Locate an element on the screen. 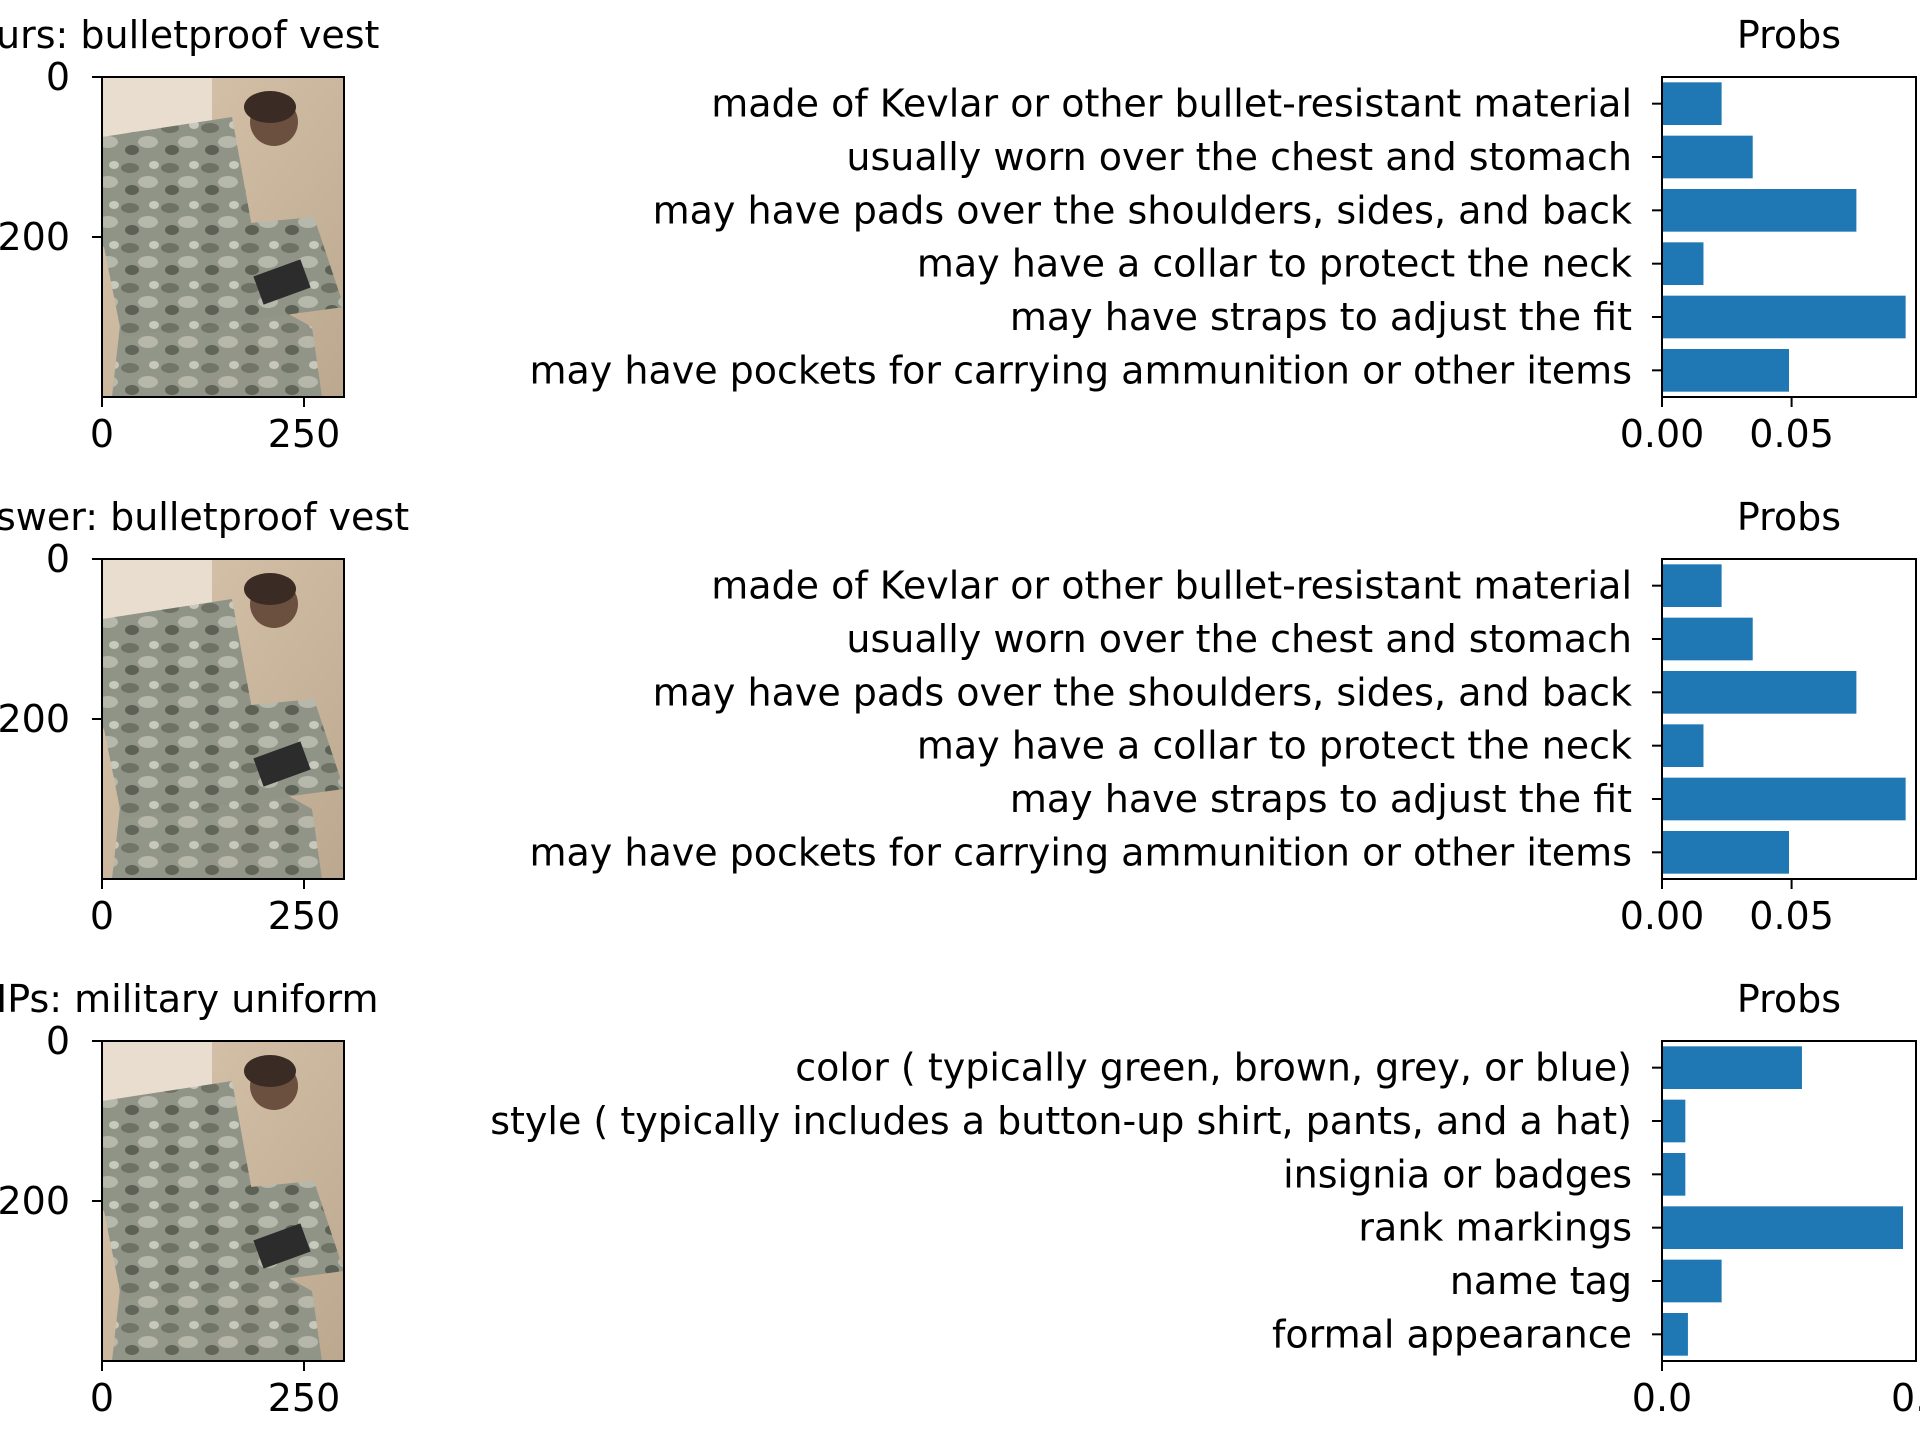  image-title: swer: bulletproof vest is located at coordinates (204, 517).